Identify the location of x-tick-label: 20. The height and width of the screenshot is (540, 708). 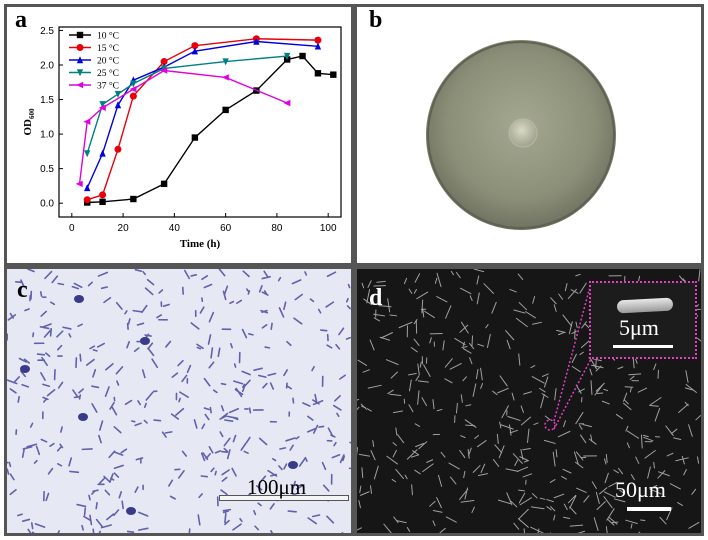
(124, 228).